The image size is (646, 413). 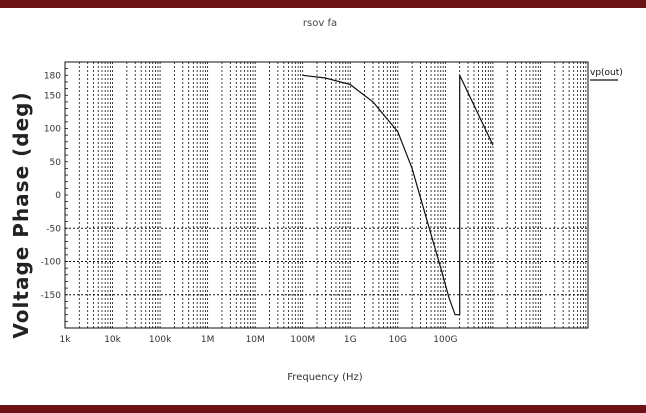 I want to click on legend: vp(out), so click(x=606, y=74).